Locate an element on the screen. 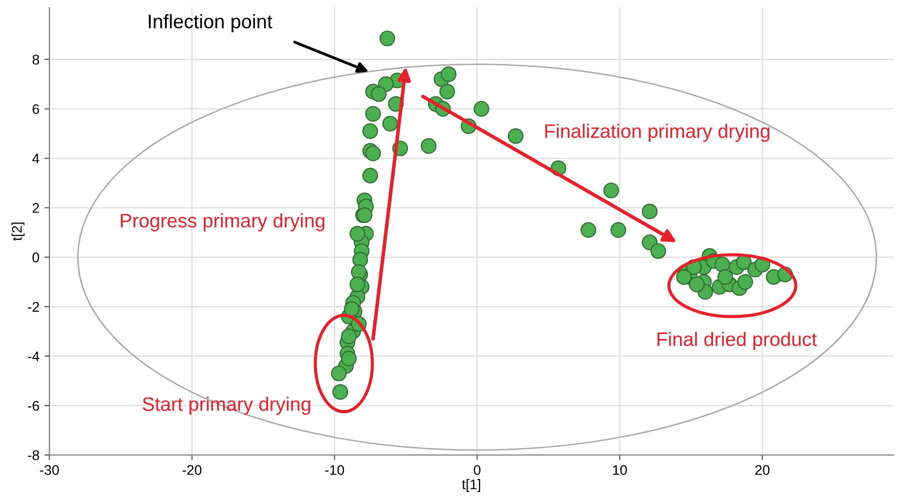 The image size is (898, 500). annotation: Progress primary drying is located at coordinates (222, 222).